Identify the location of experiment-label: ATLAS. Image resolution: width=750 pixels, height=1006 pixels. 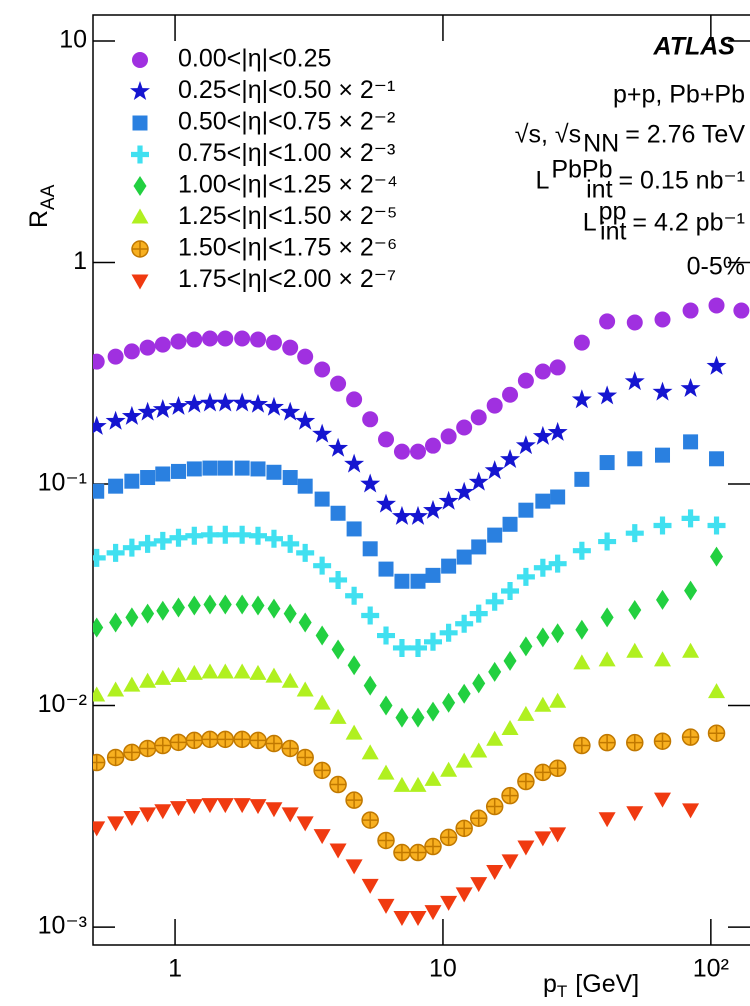
(694, 47).